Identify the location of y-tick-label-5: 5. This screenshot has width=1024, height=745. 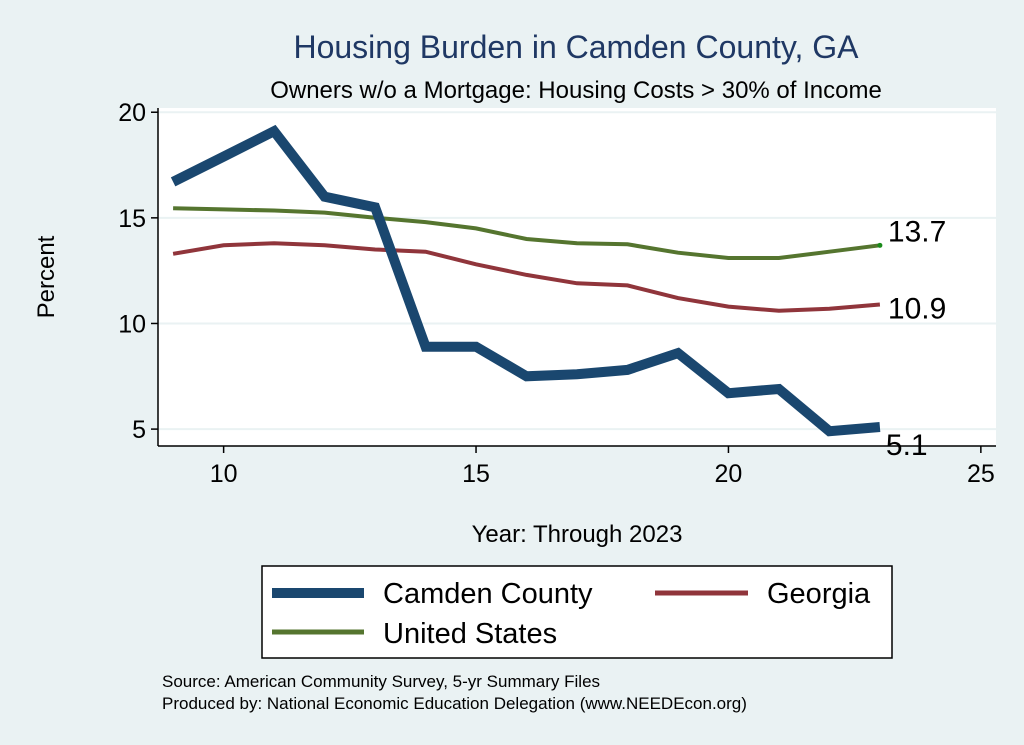
(139, 430).